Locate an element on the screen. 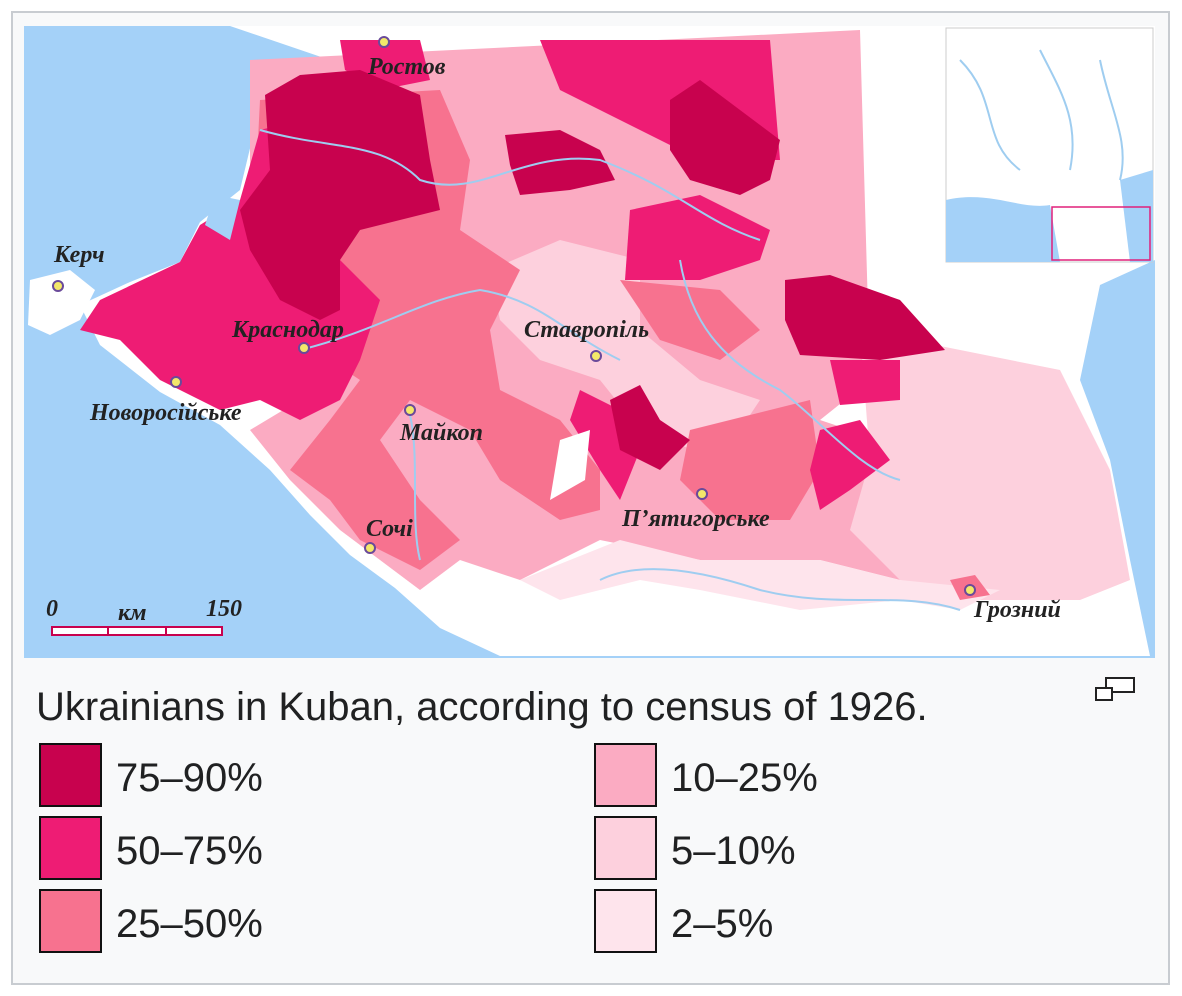 The height and width of the screenshot is (996, 1182). legend-label: 50–75% is located at coordinates (189, 851).